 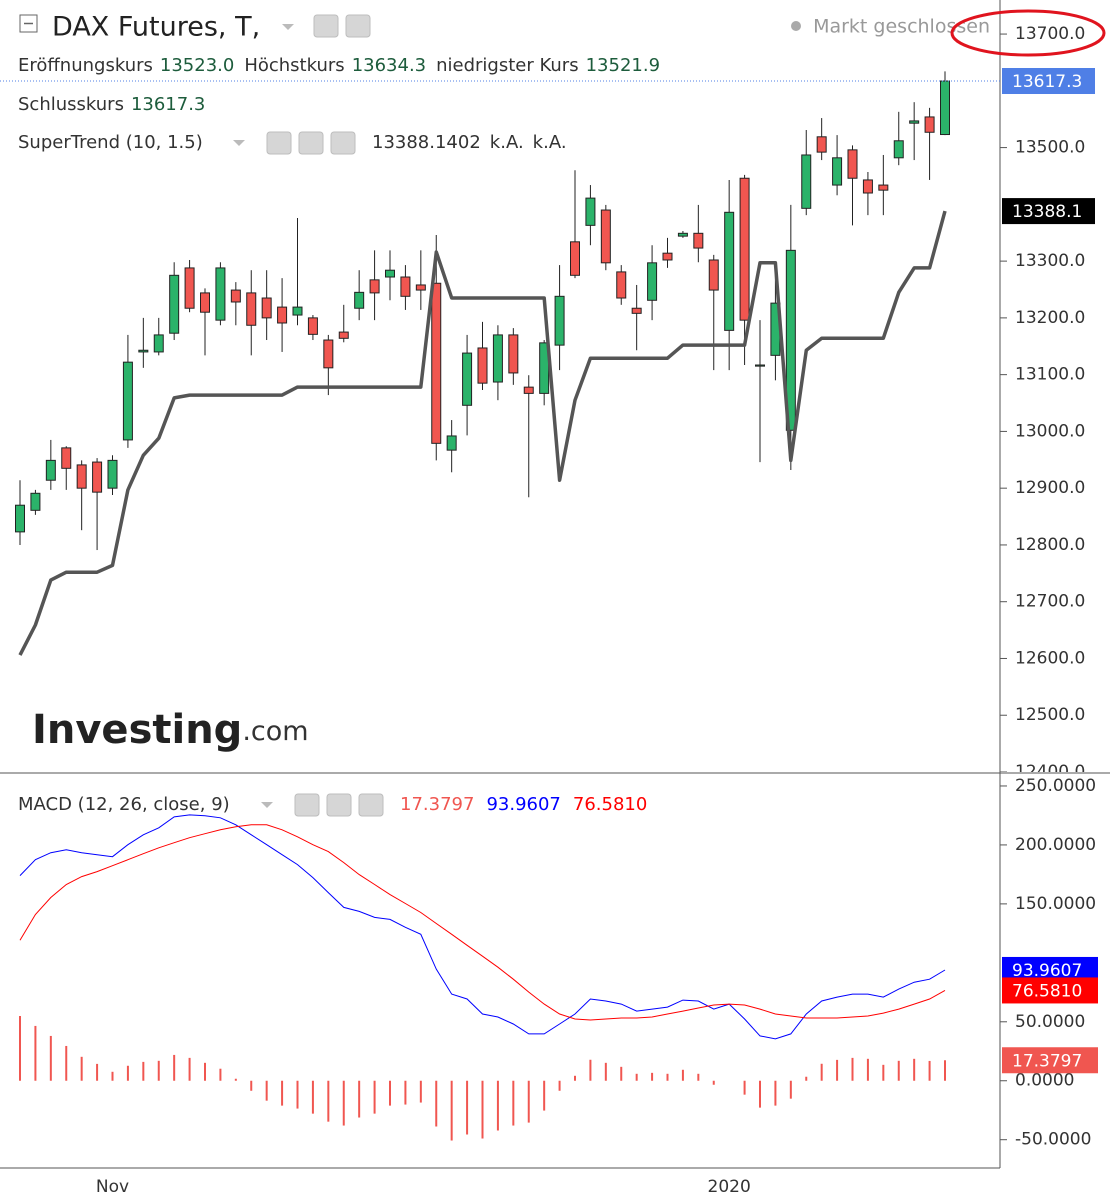 What do you see at coordinates (1050, 772) in the screenshot?
I see `y-tick-label: 12400.0` at bounding box center [1050, 772].